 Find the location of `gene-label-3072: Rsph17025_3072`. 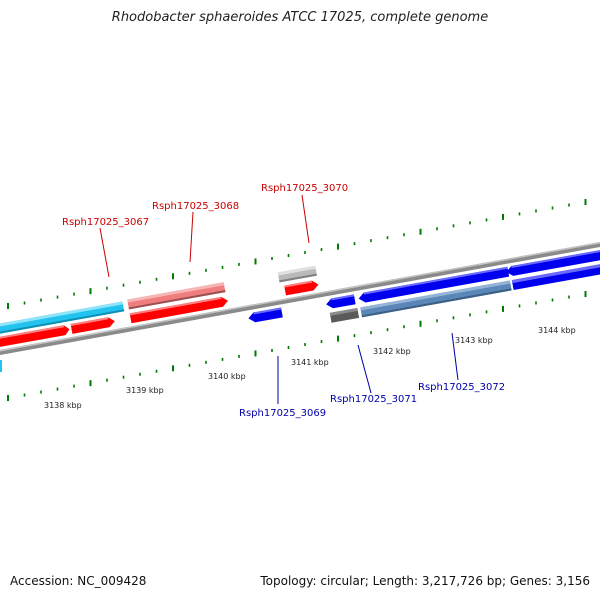

gene-label-3072: Rsph17025_3072 is located at coordinates (461, 387).